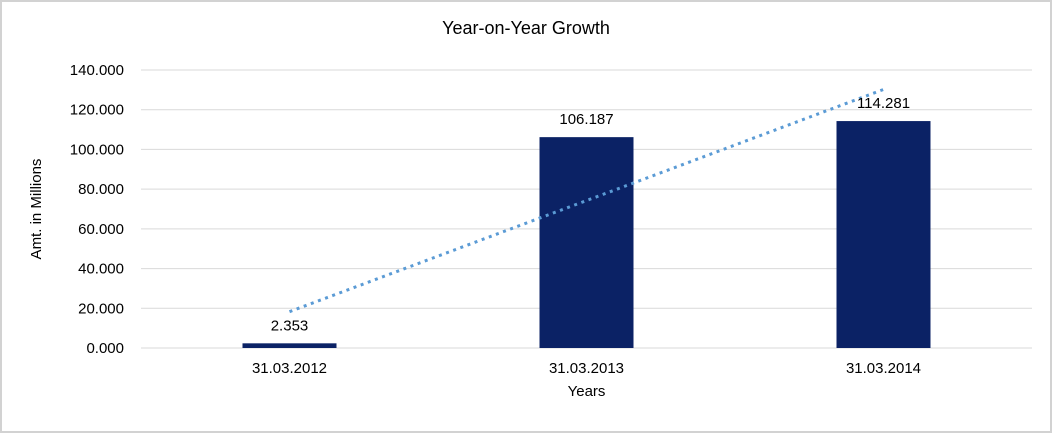 The image size is (1052, 433). What do you see at coordinates (101, 189) in the screenshot?
I see `y-tick-label: 80.000` at bounding box center [101, 189].